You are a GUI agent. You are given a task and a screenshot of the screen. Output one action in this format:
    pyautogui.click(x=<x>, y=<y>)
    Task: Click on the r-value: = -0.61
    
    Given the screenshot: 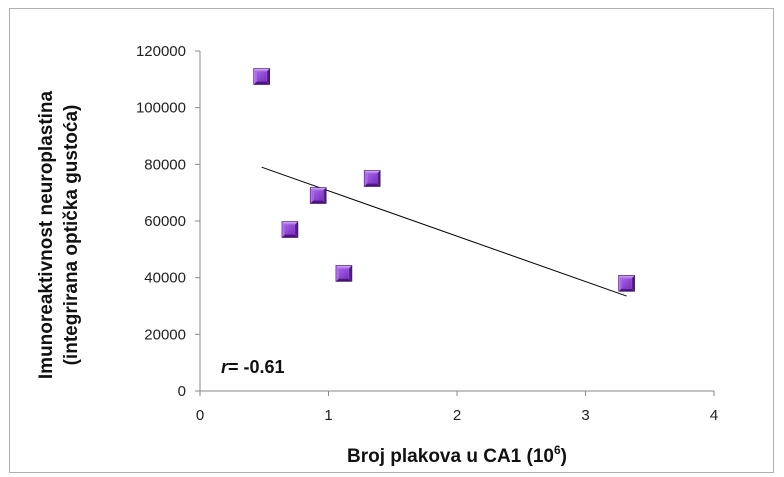 What is the action you would take?
    pyautogui.click(x=256, y=367)
    